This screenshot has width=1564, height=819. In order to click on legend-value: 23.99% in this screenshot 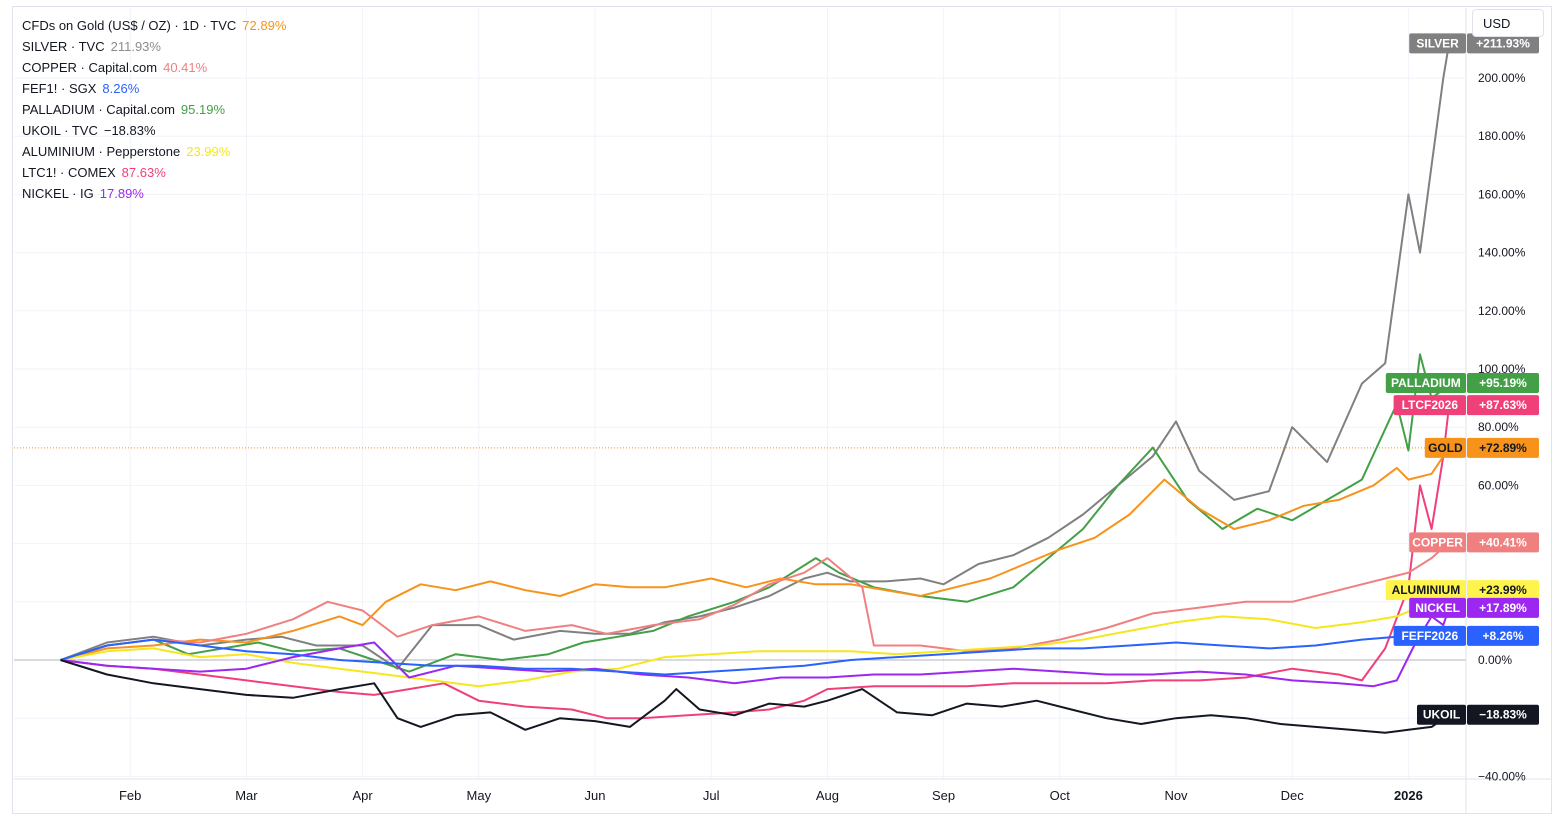, I will do `click(208, 151)`.